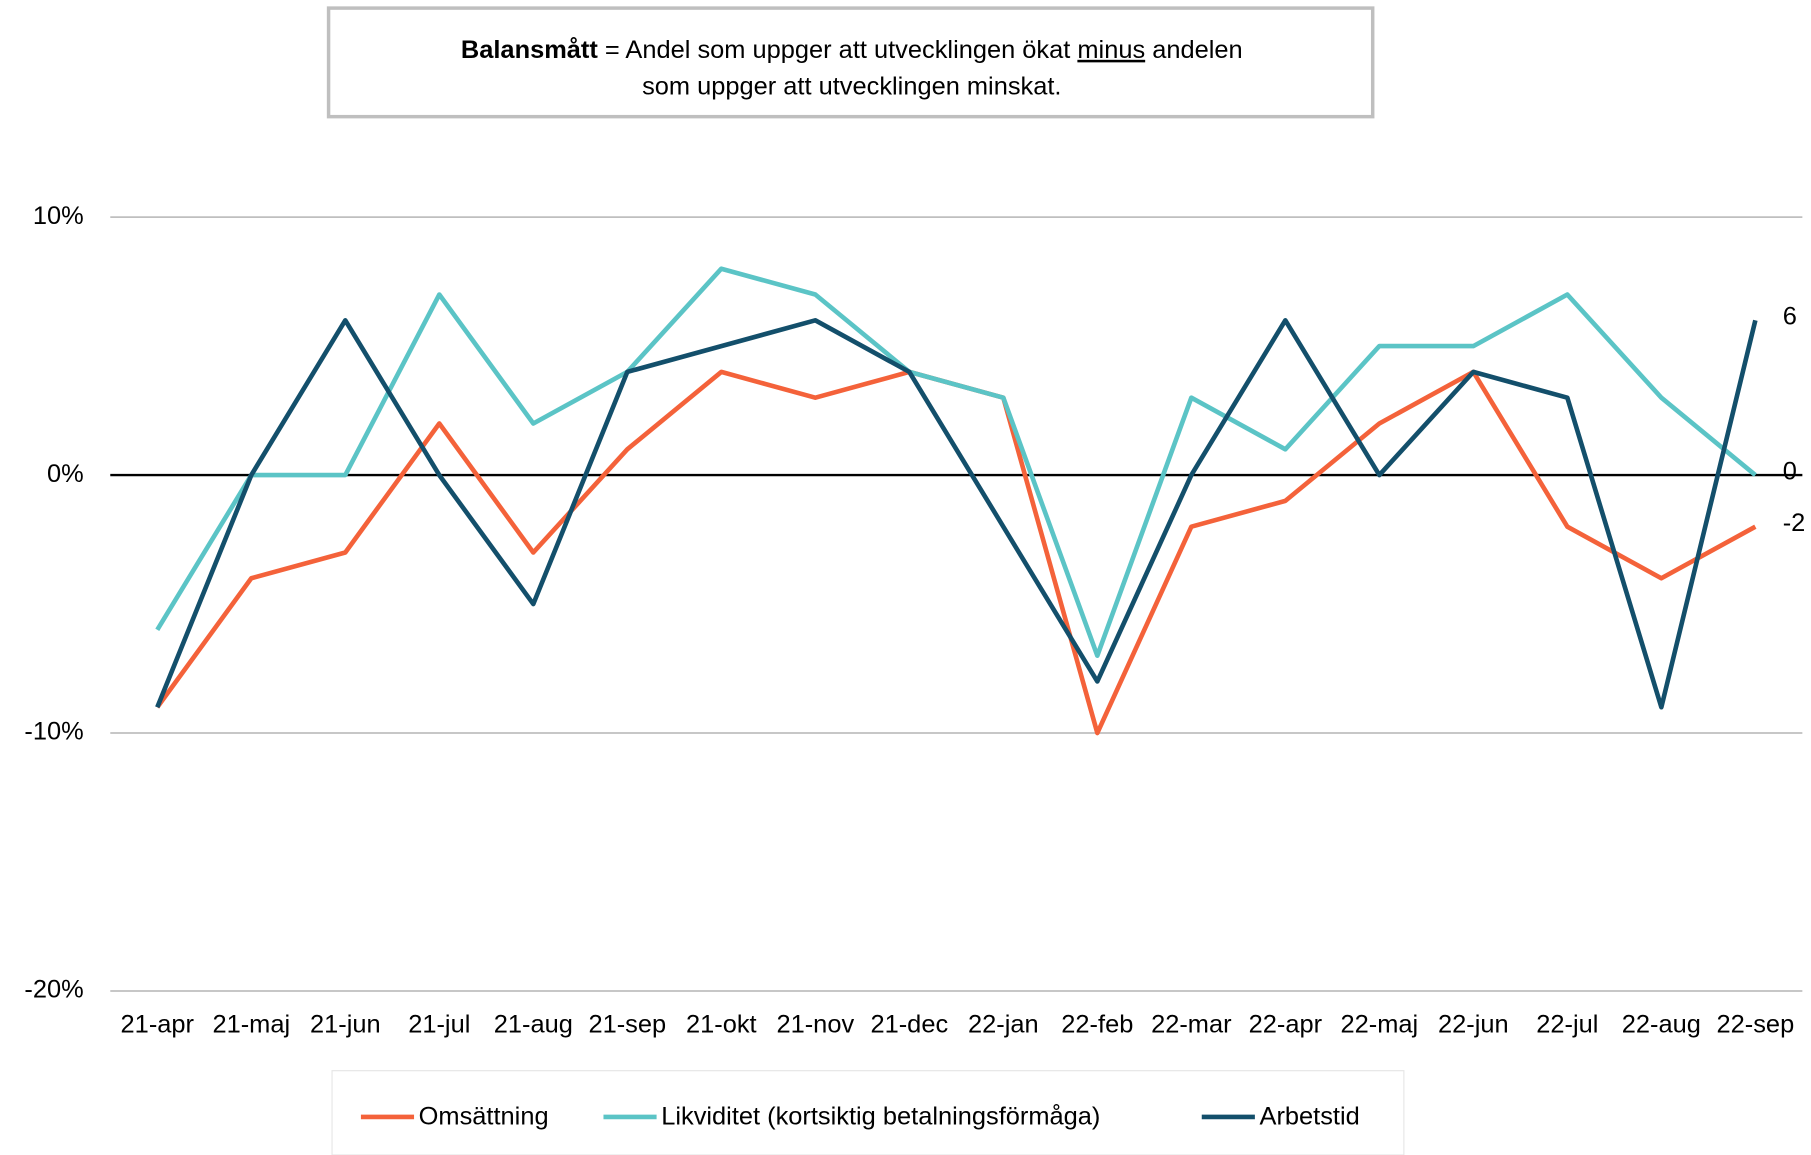  What do you see at coordinates (1790, 471) in the screenshot?
I see `end-label: 0` at bounding box center [1790, 471].